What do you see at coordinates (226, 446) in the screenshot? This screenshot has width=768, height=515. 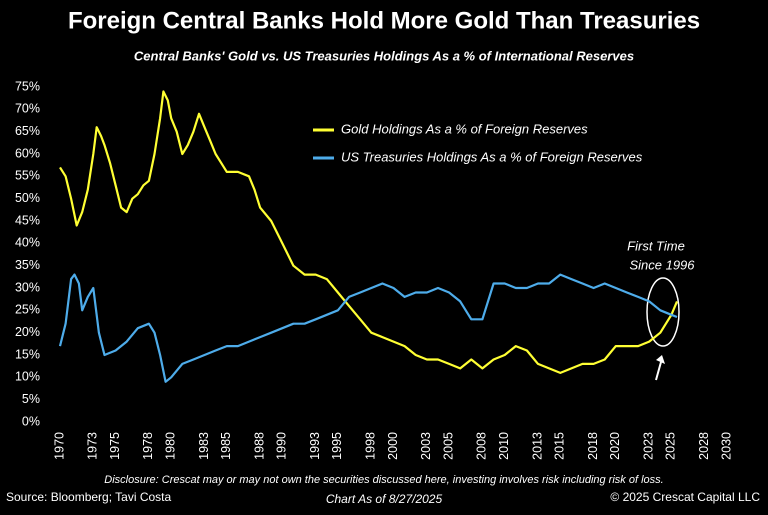 I see `x-tick-label: 1985` at bounding box center [226, 446].